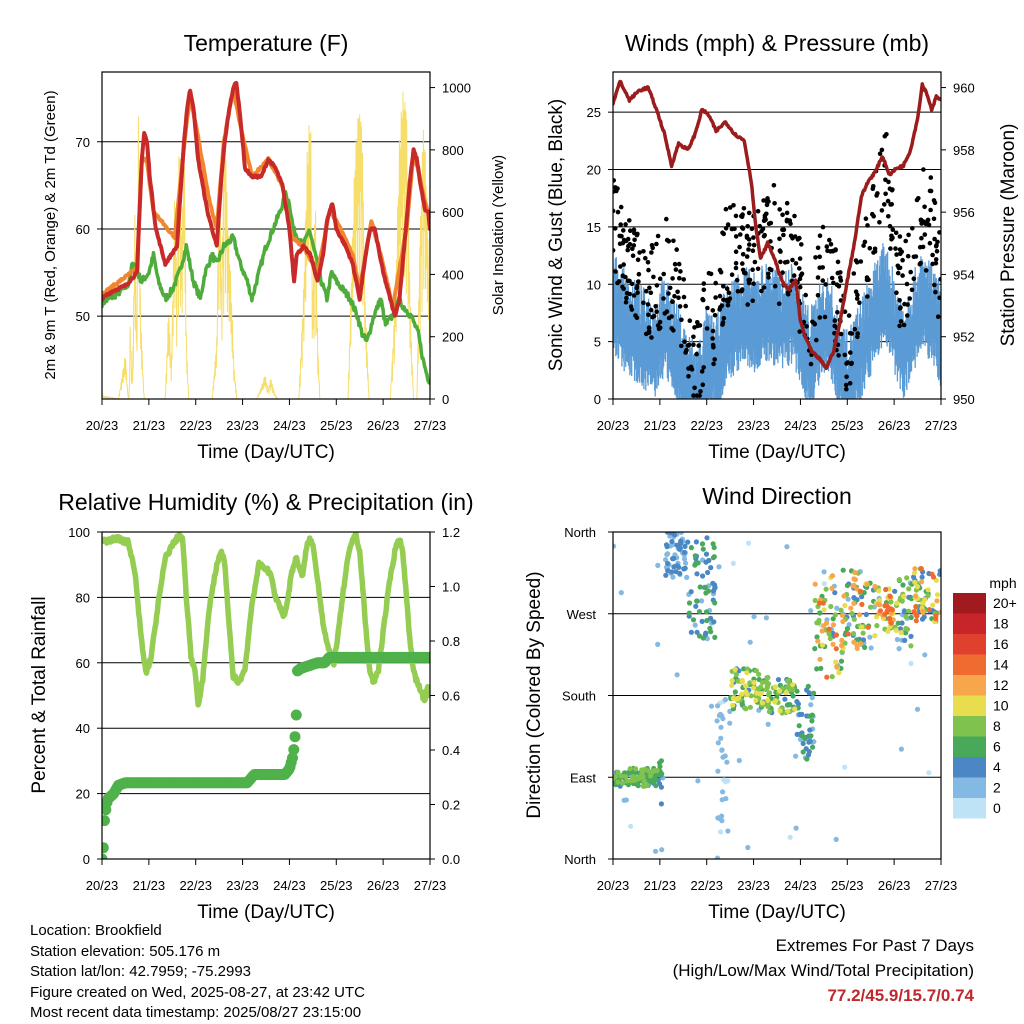  What do you see at coordinates (1001, 624) in the screenshot?
I see `legend-label: 18` at bounding box center [1001, 624].